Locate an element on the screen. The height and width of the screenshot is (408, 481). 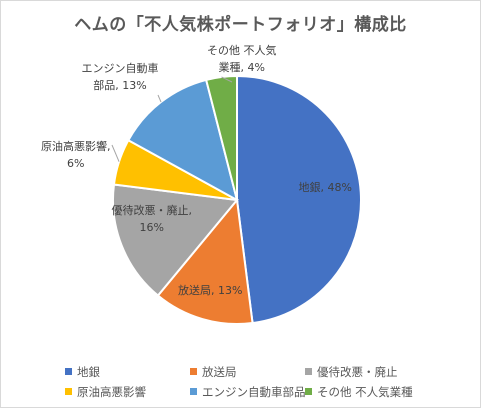
data-label-chiginn: 地銀, 48% is located at coordinates (325, 187).